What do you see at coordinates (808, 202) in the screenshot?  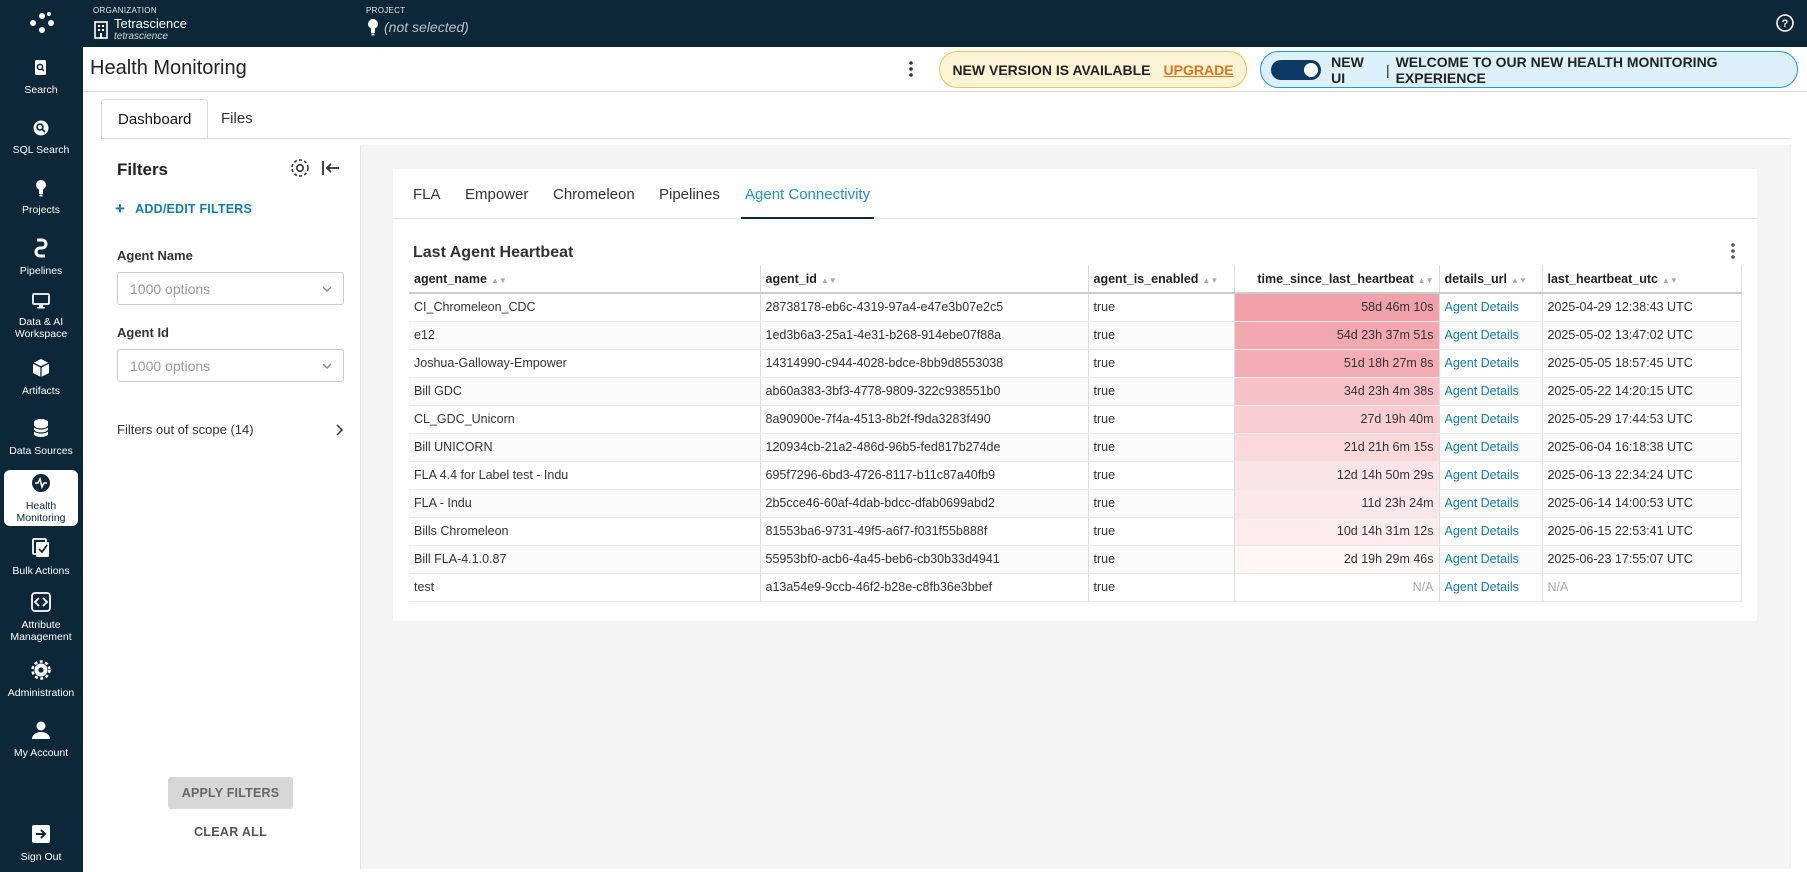 I see `tab-agent-connectivity: Agent Connectivity` at bounding box center [808, 202].